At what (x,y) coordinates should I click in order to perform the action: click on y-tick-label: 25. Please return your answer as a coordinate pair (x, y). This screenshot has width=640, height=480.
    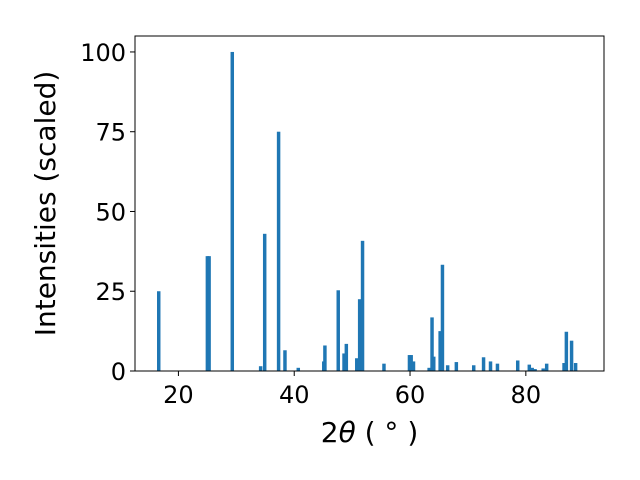
    Looking at the image, I should click on (110, 292).